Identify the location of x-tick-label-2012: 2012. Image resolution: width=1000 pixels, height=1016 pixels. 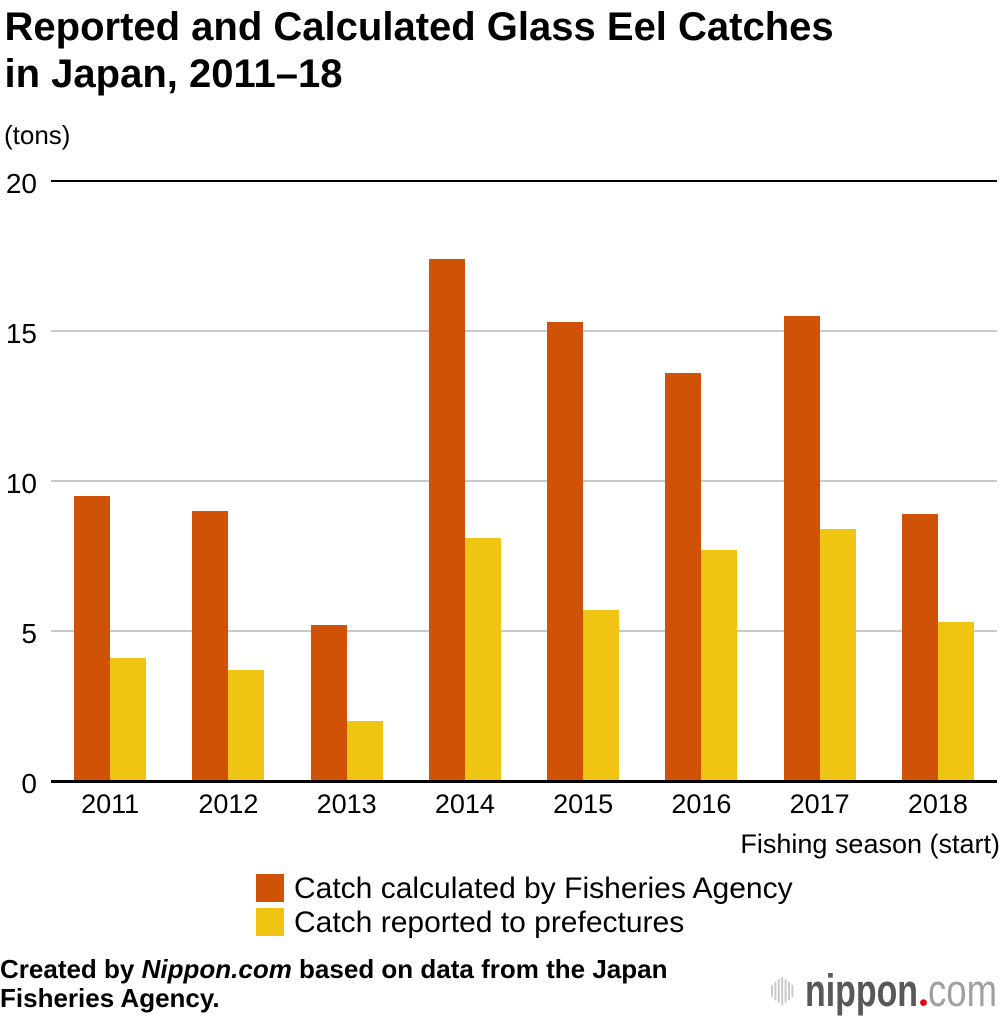
(228, 803).